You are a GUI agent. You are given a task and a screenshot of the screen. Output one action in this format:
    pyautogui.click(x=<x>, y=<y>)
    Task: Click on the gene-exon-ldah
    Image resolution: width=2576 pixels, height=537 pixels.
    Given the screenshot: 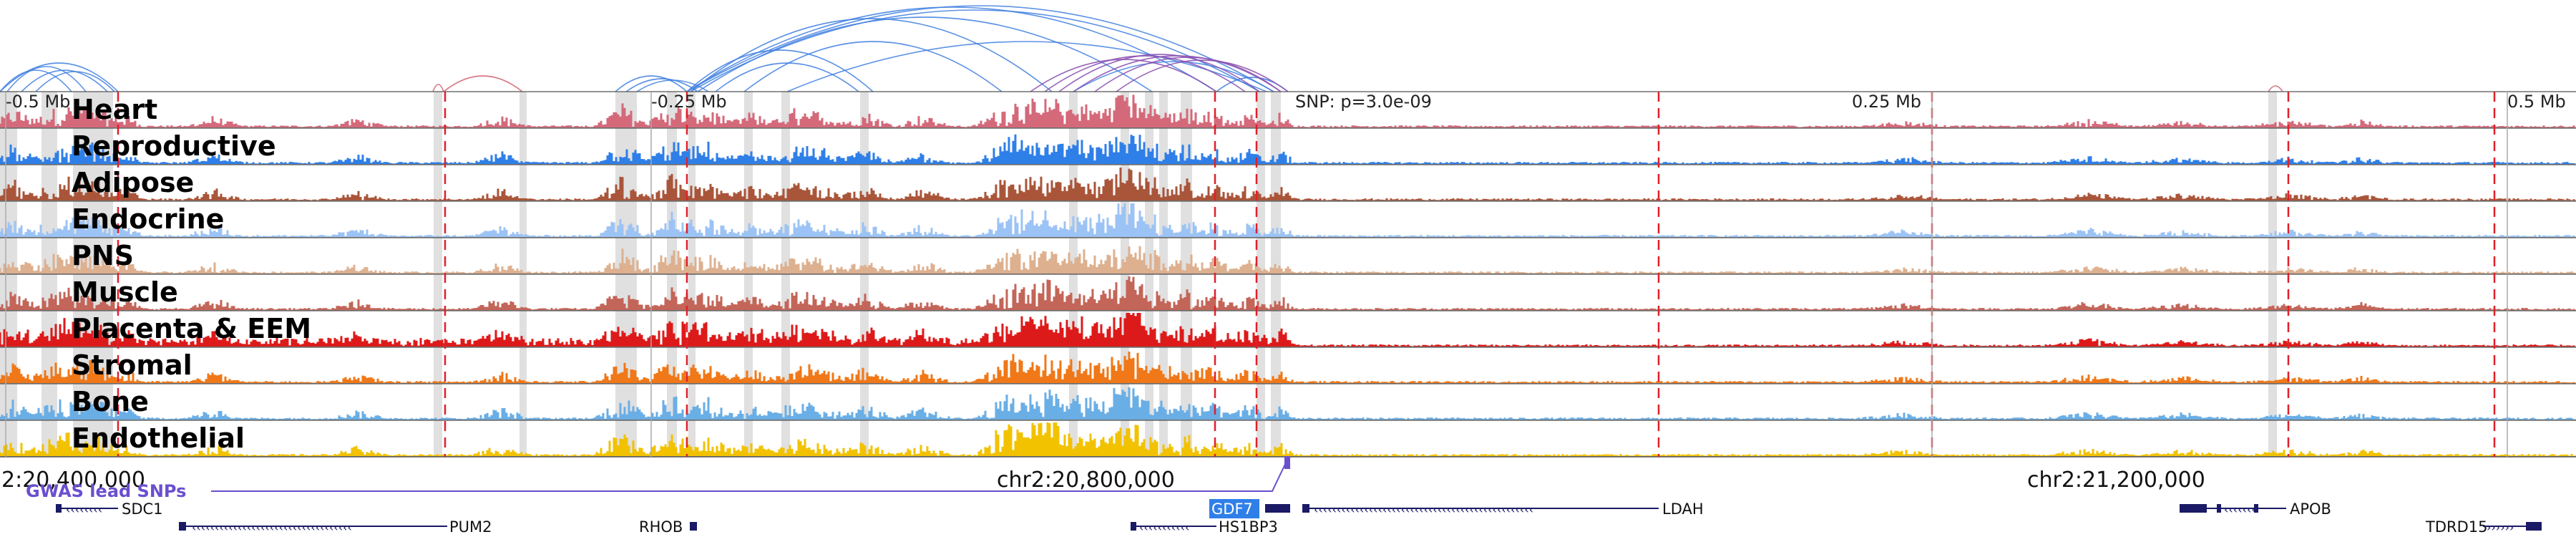 What is the action you would take?
    pyautogui.click(x=1305, y=508)
    